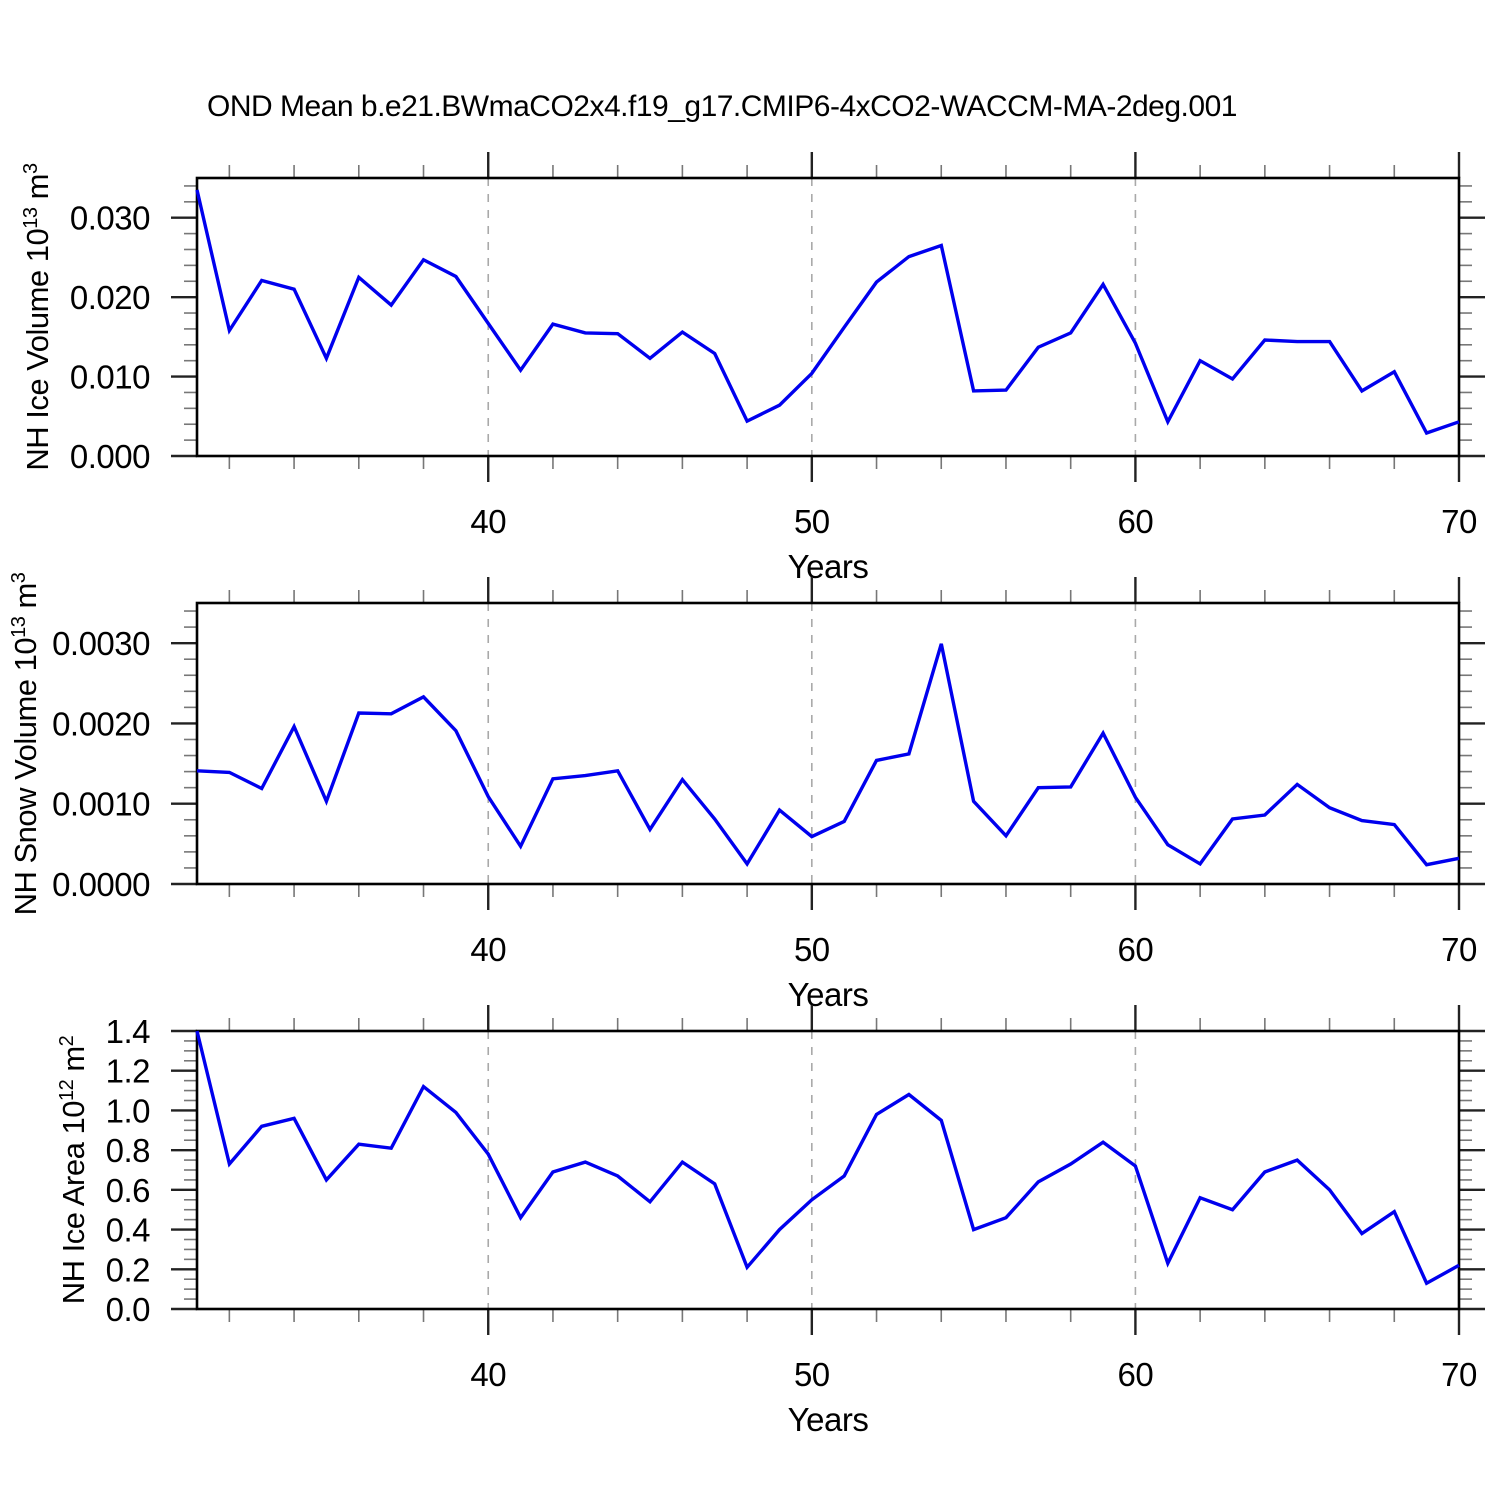 The image size is (1500, 1500). I want to click on y-tick-label: 0.0030, so click(101, 643).